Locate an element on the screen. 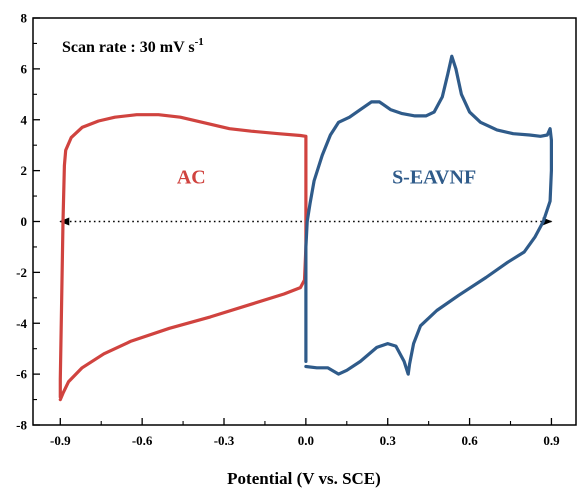 The image size is (584, 493). x-tick-label: -0.6 is located at coordinates (142, 440).